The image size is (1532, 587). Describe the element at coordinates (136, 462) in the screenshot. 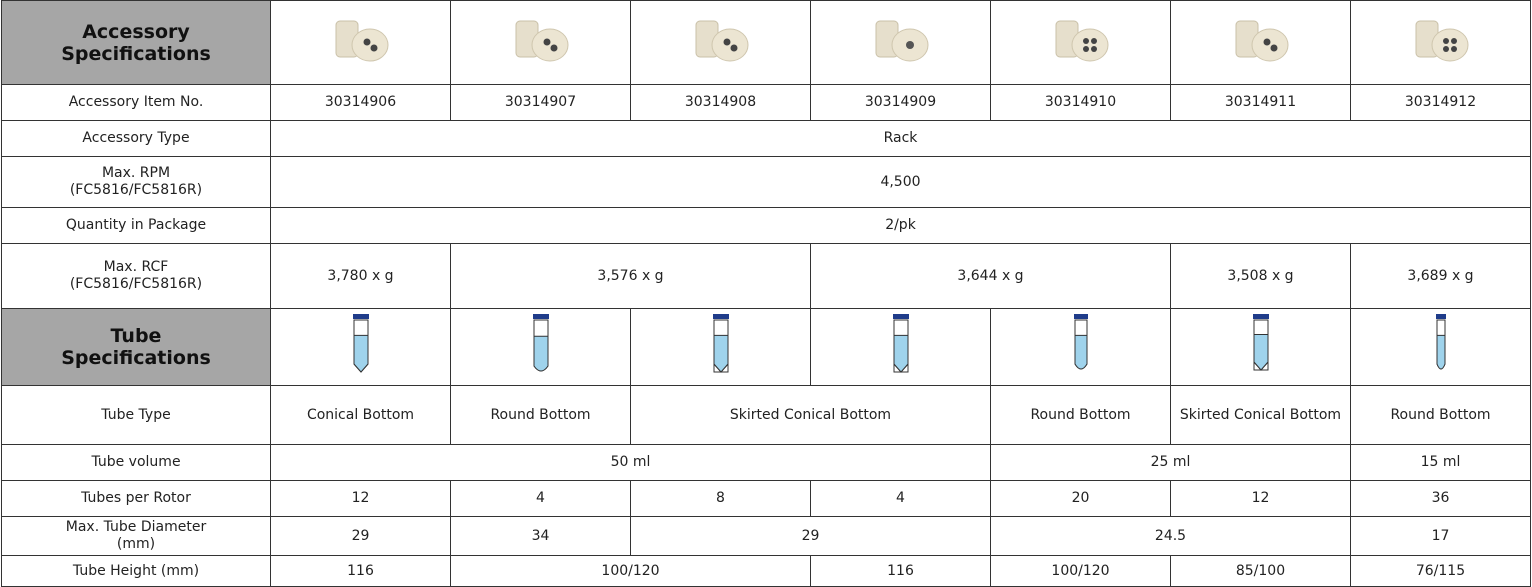

I see `row-label-cell: Tube volume` at that location.